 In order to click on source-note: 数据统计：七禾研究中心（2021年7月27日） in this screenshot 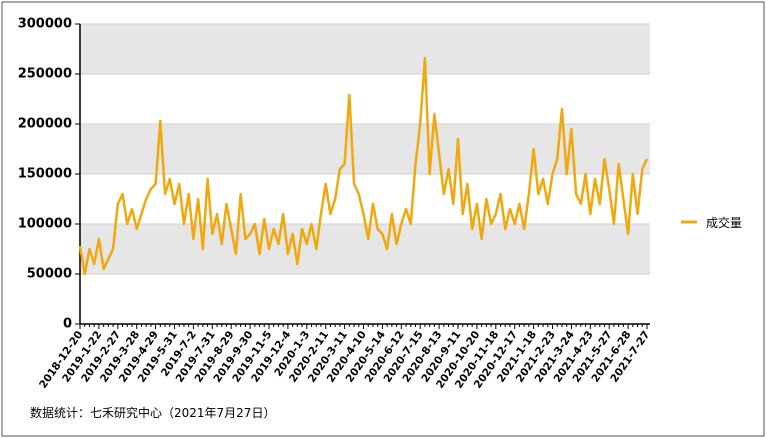, I will do `click(152, 412)`.